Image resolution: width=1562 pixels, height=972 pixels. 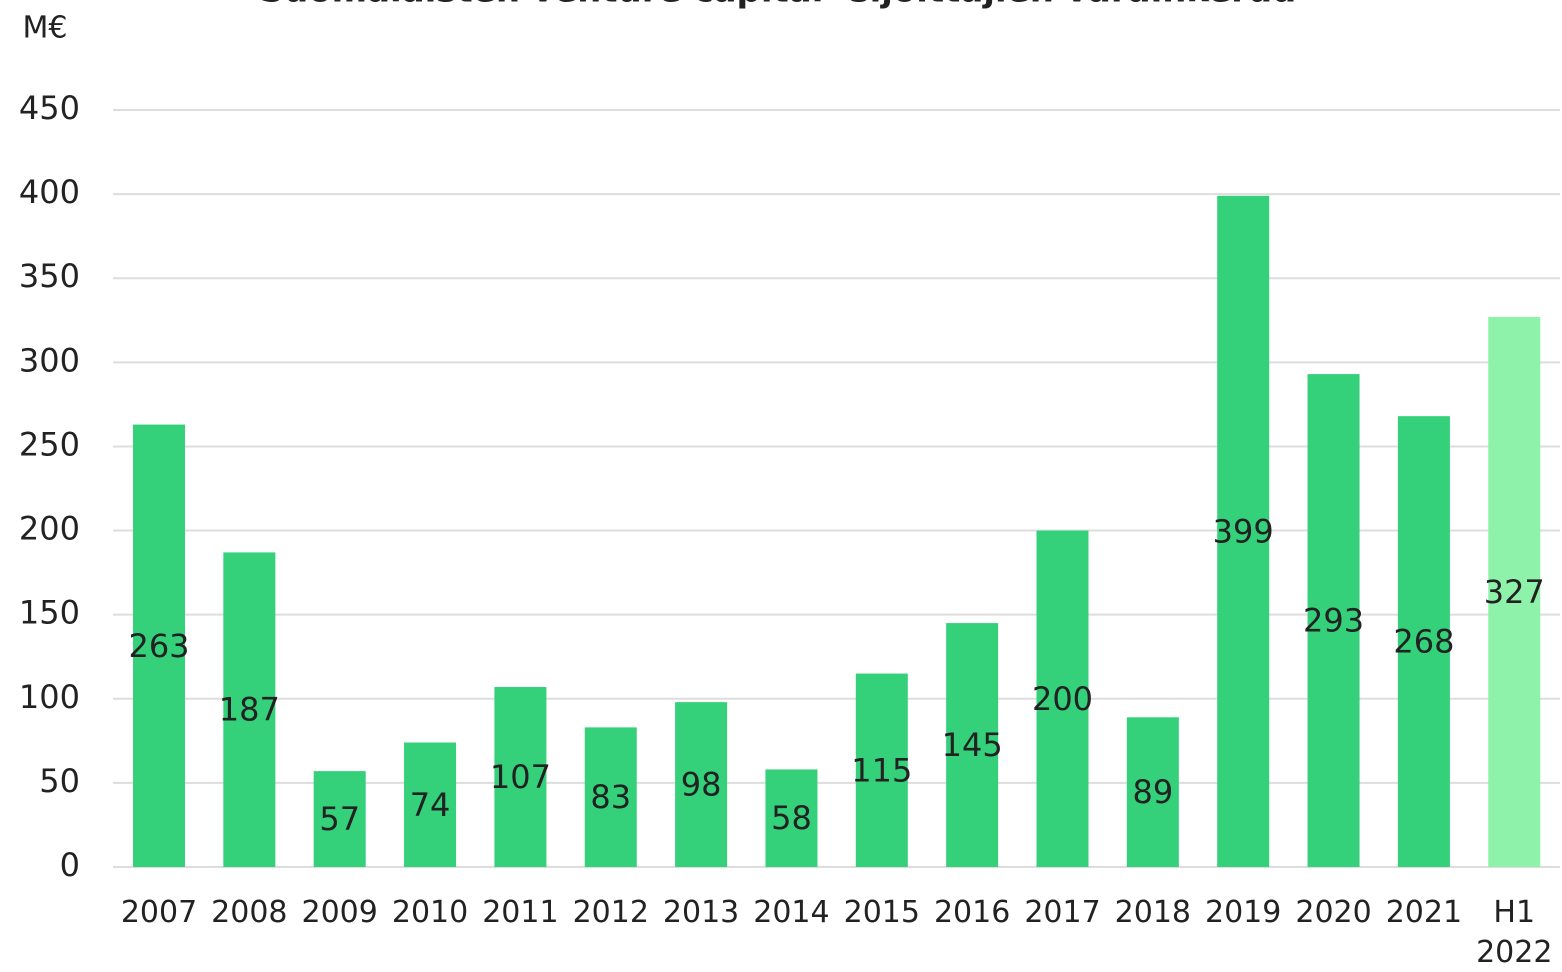 I want to click on x-tick-label: 2019, so click(x=1243, y=912).